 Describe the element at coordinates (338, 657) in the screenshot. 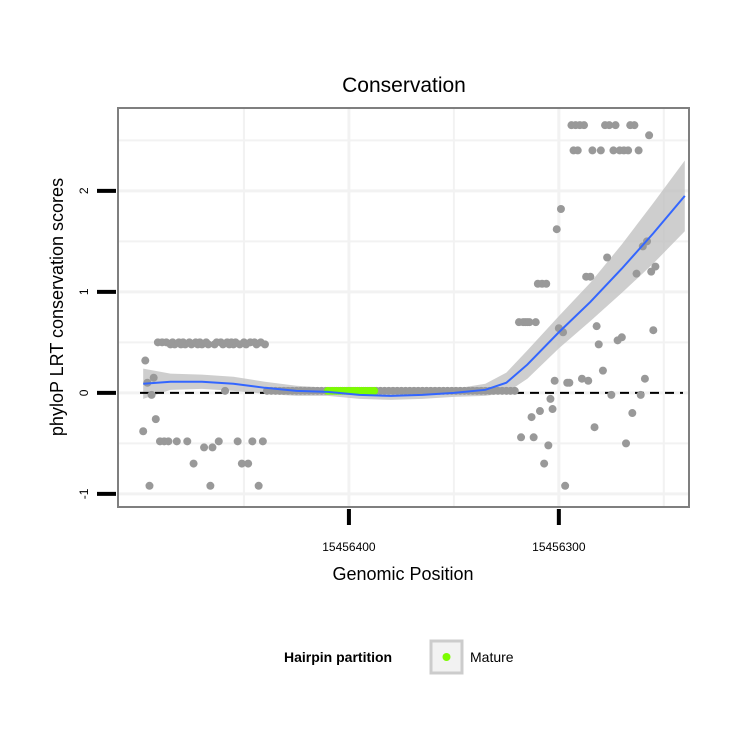

I see `legend-title: Hairpin partition` at that location.